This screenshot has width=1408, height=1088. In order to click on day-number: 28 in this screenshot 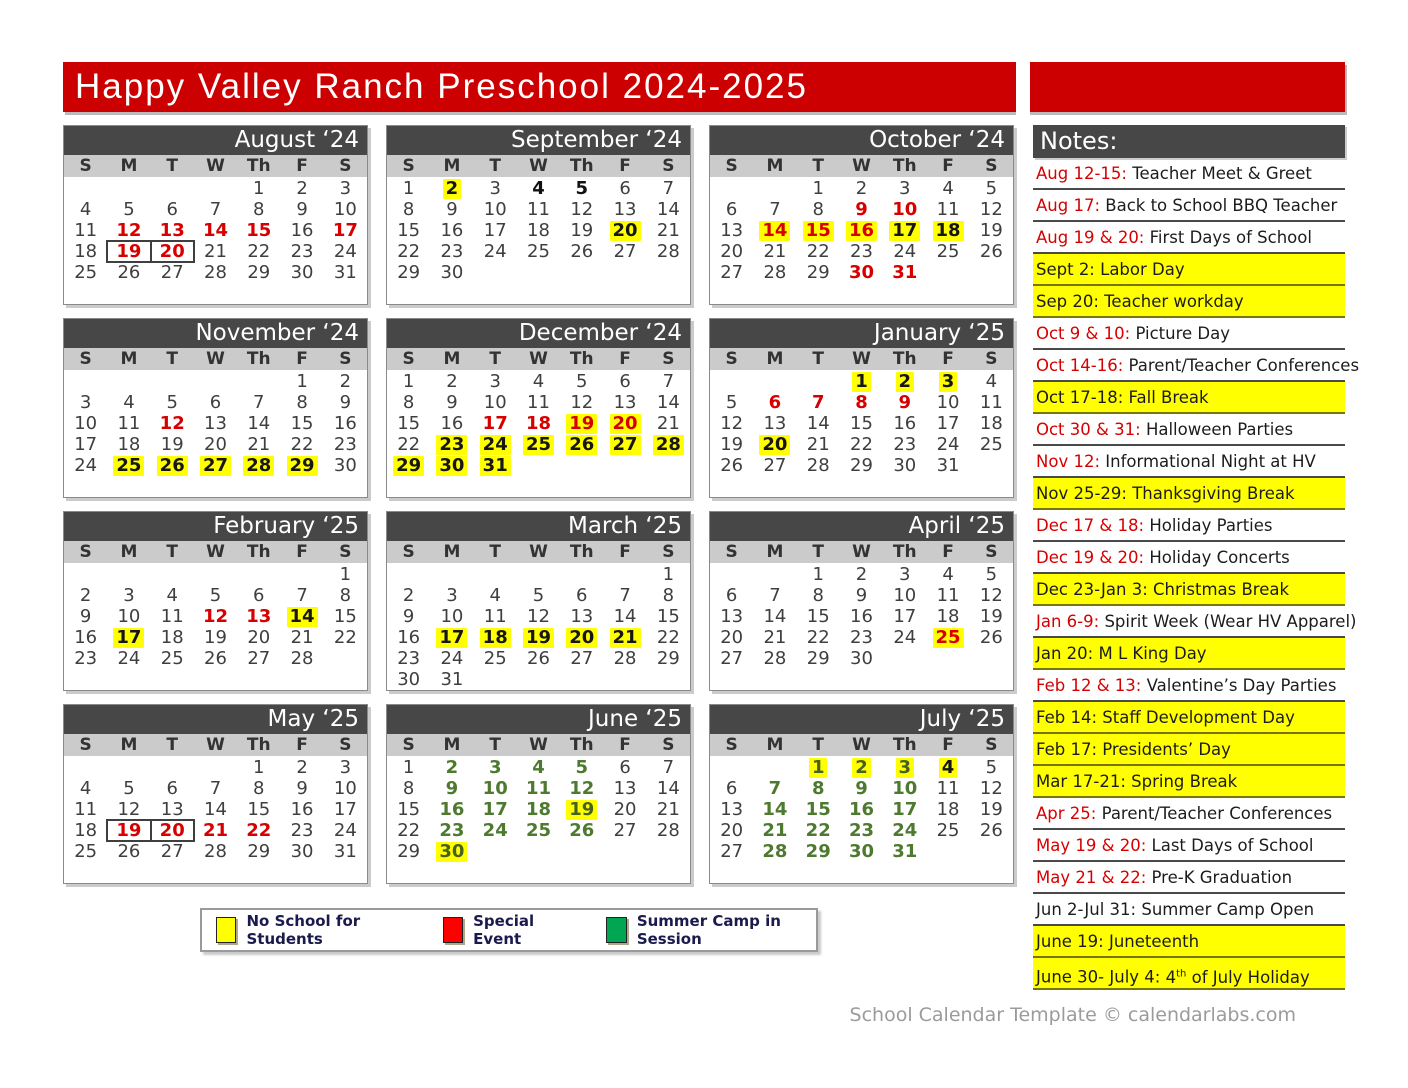, I will do `click(775, 658)`.